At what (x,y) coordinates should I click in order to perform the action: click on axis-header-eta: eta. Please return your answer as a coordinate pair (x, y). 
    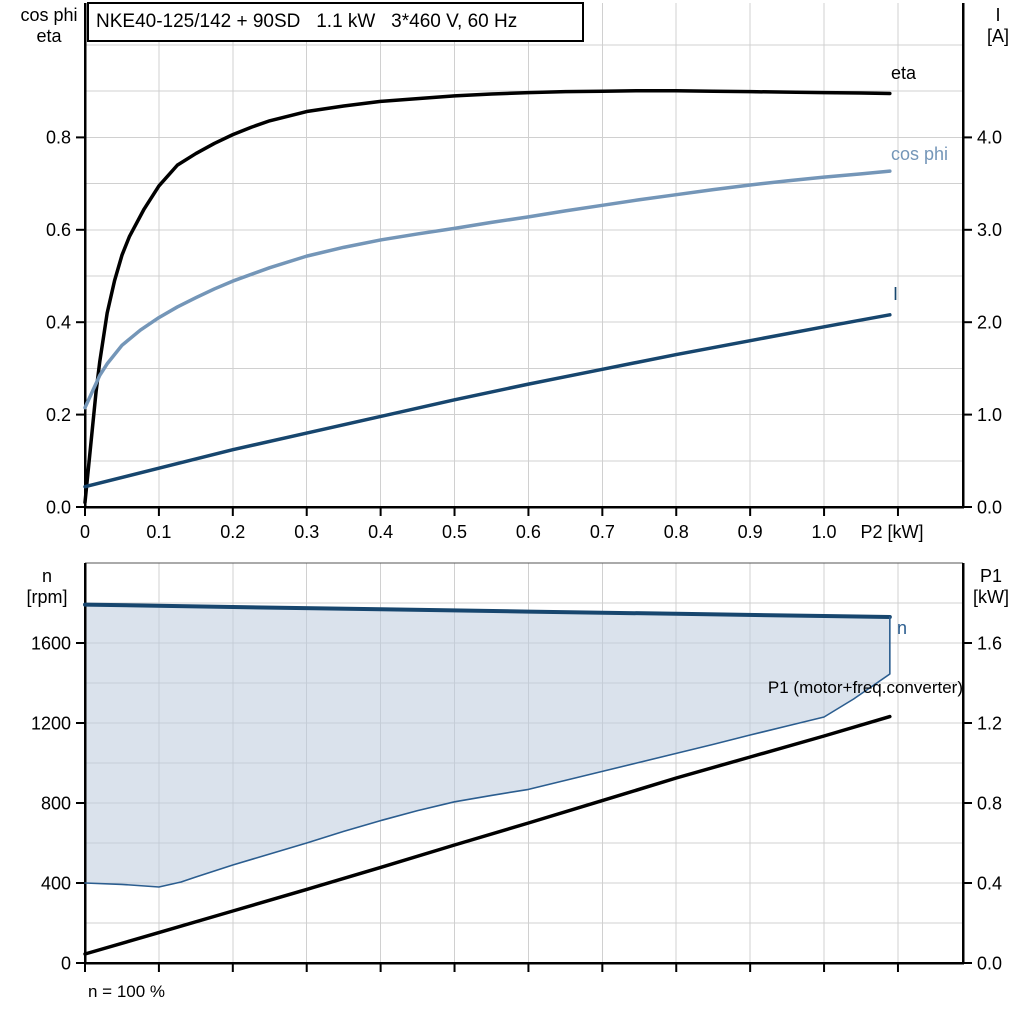
    Looking at the image, I should click on (49, 36).